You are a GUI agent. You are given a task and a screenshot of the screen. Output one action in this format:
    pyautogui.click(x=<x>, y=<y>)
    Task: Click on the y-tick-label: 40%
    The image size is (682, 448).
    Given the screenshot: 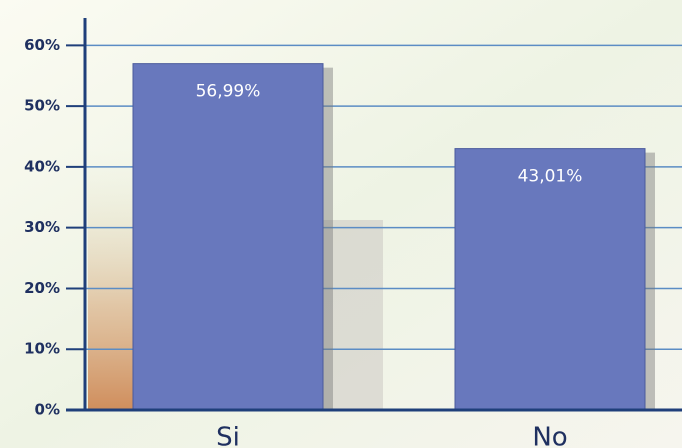 What is the action you would take?
    pyautogui.click(x=42, y=166)
    